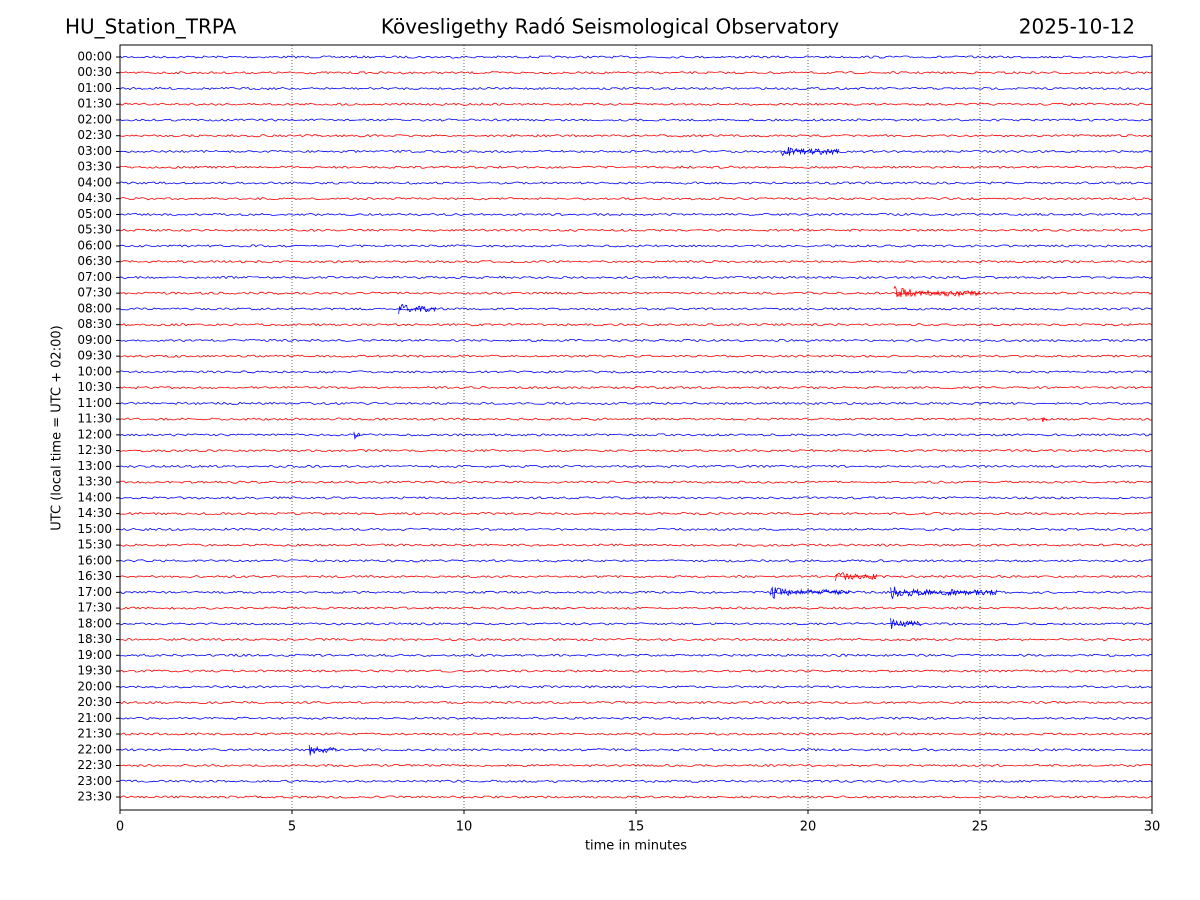 The height and width of the screenshot is (900, 1200). What do you see at coordinates (94, 781) in the screenshot?
I see `y-tick-label: 23:00` at bounding box center [94, 781].